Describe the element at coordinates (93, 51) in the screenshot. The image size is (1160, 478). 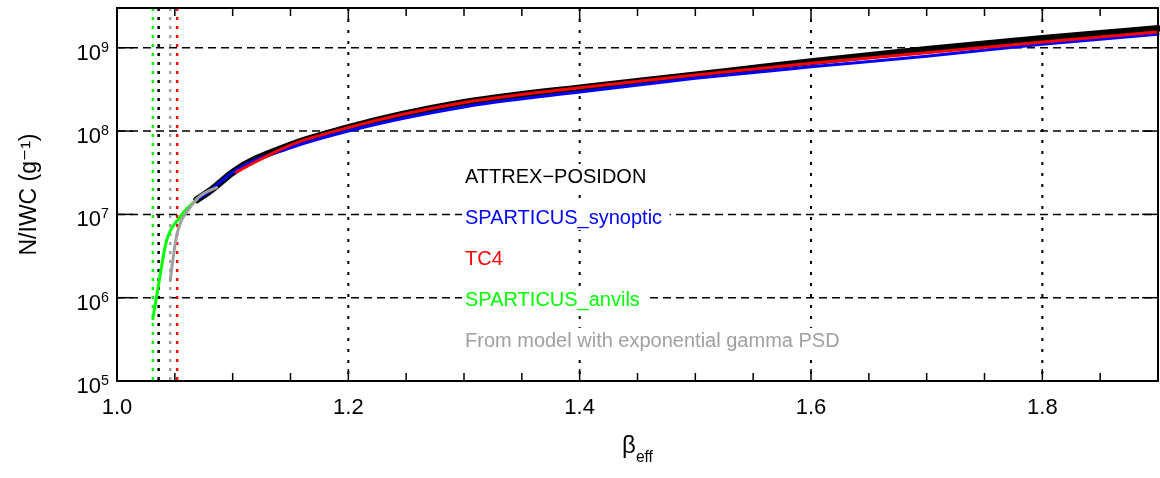
I see `y-tick-label: 10$^{9}$` at that location.